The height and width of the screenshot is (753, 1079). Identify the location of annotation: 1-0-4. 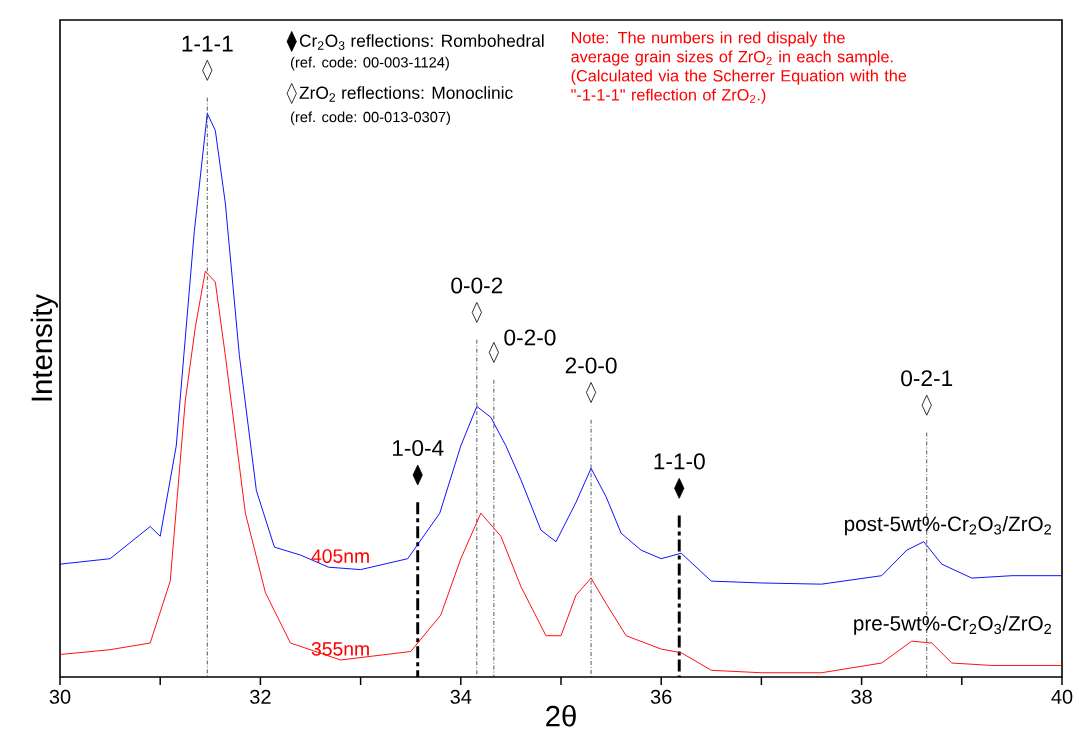
(418, 448).